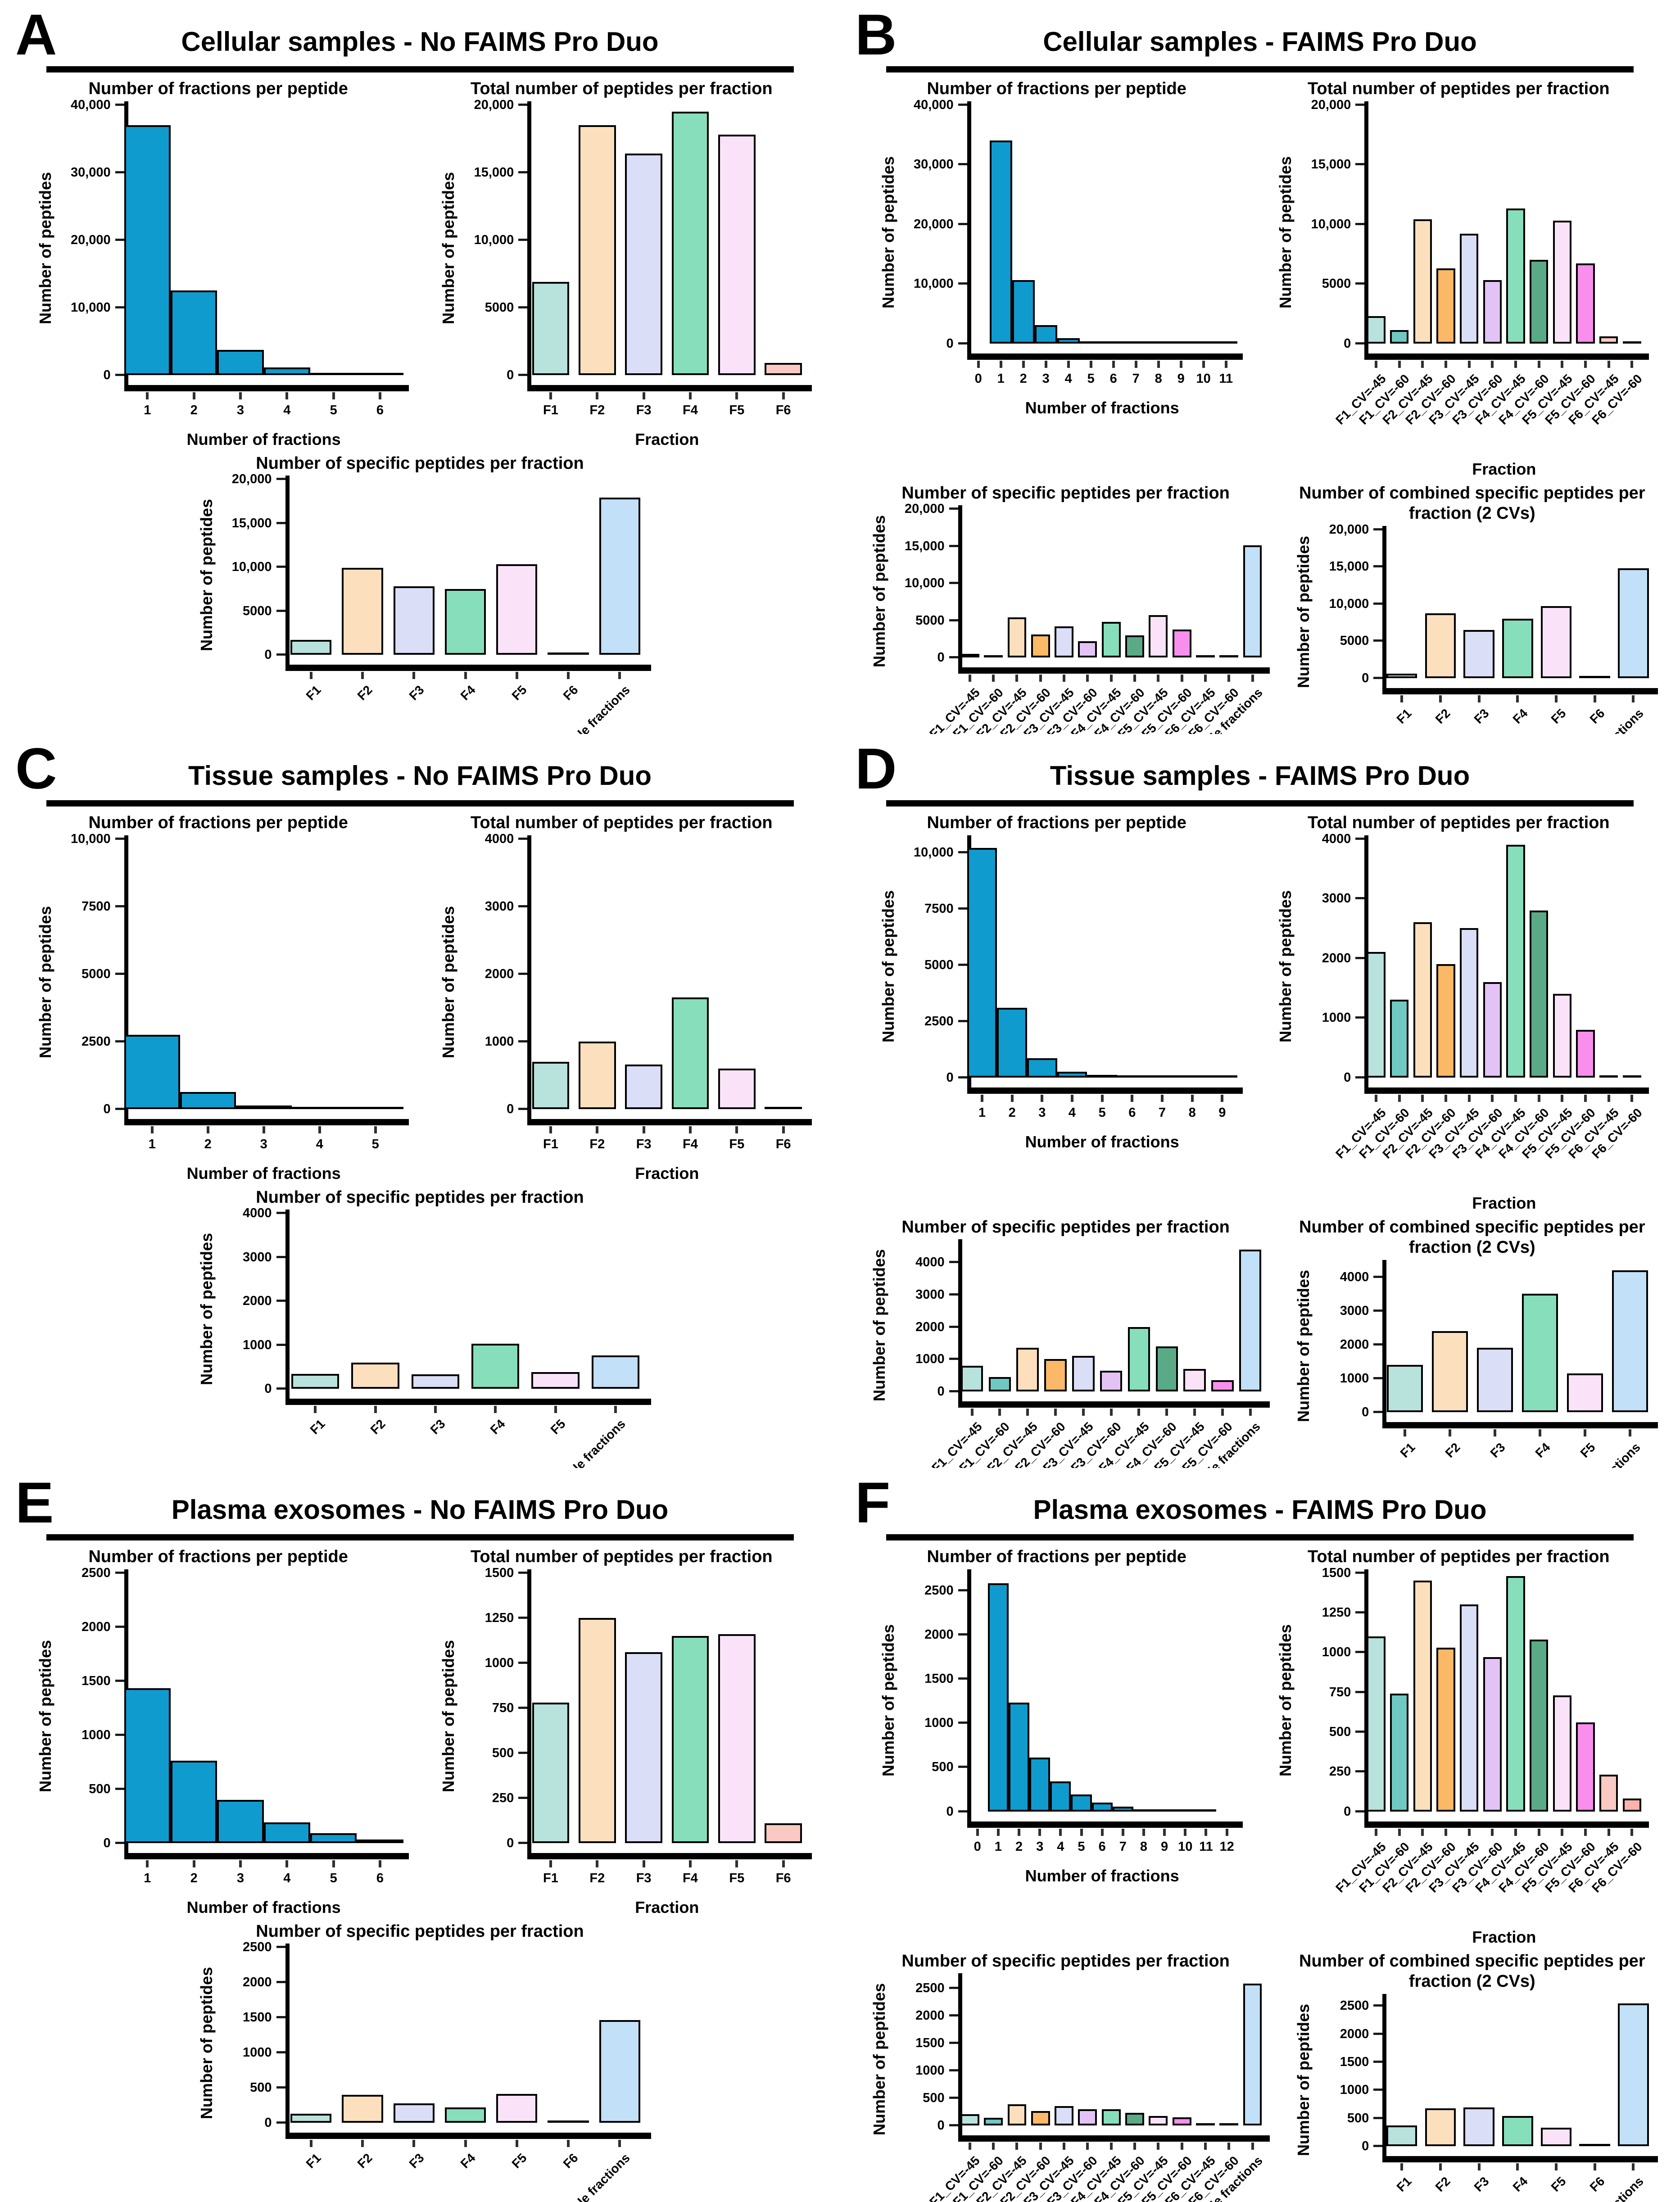  I want to click on x-tick-label: 1, so click(998, 1846).